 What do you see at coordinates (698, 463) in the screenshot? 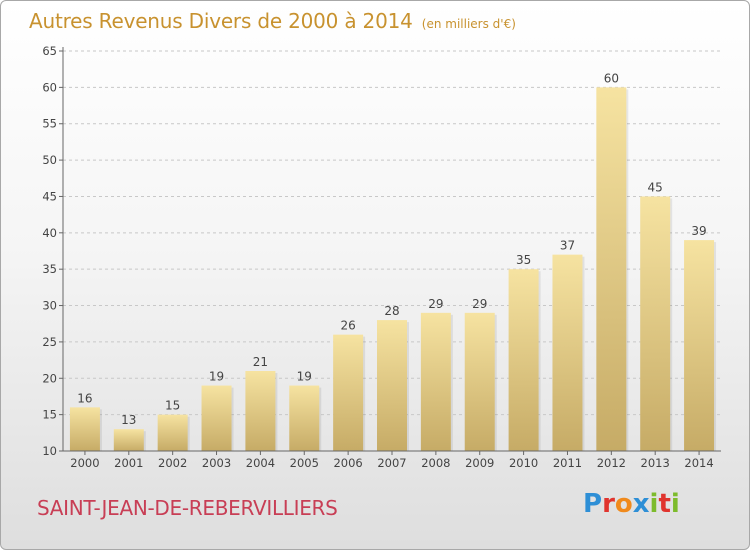
I see `x-tick-label: 2014` at bounding box center [698, 463].